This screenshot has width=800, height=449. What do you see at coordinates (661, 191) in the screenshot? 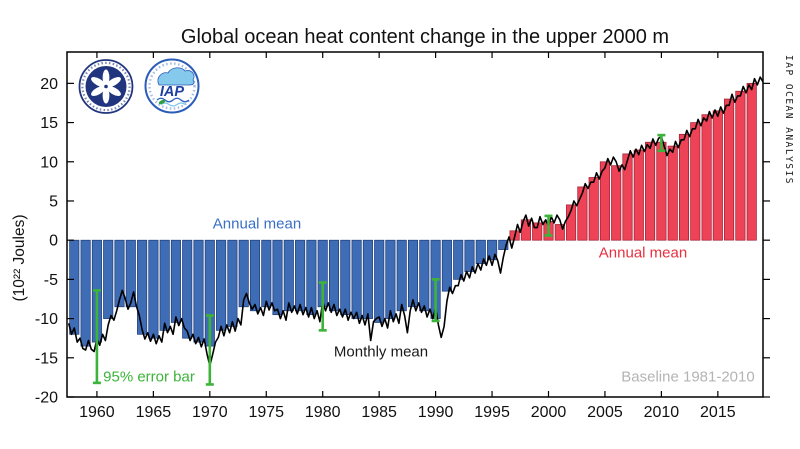
I see `bar-2010` at bounding box center [661, 191].